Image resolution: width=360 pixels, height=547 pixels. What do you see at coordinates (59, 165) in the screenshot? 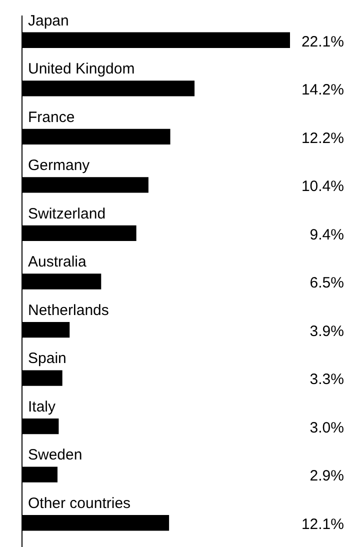
I see `y-tick-label: Germany` at bounding box center [59, 165].